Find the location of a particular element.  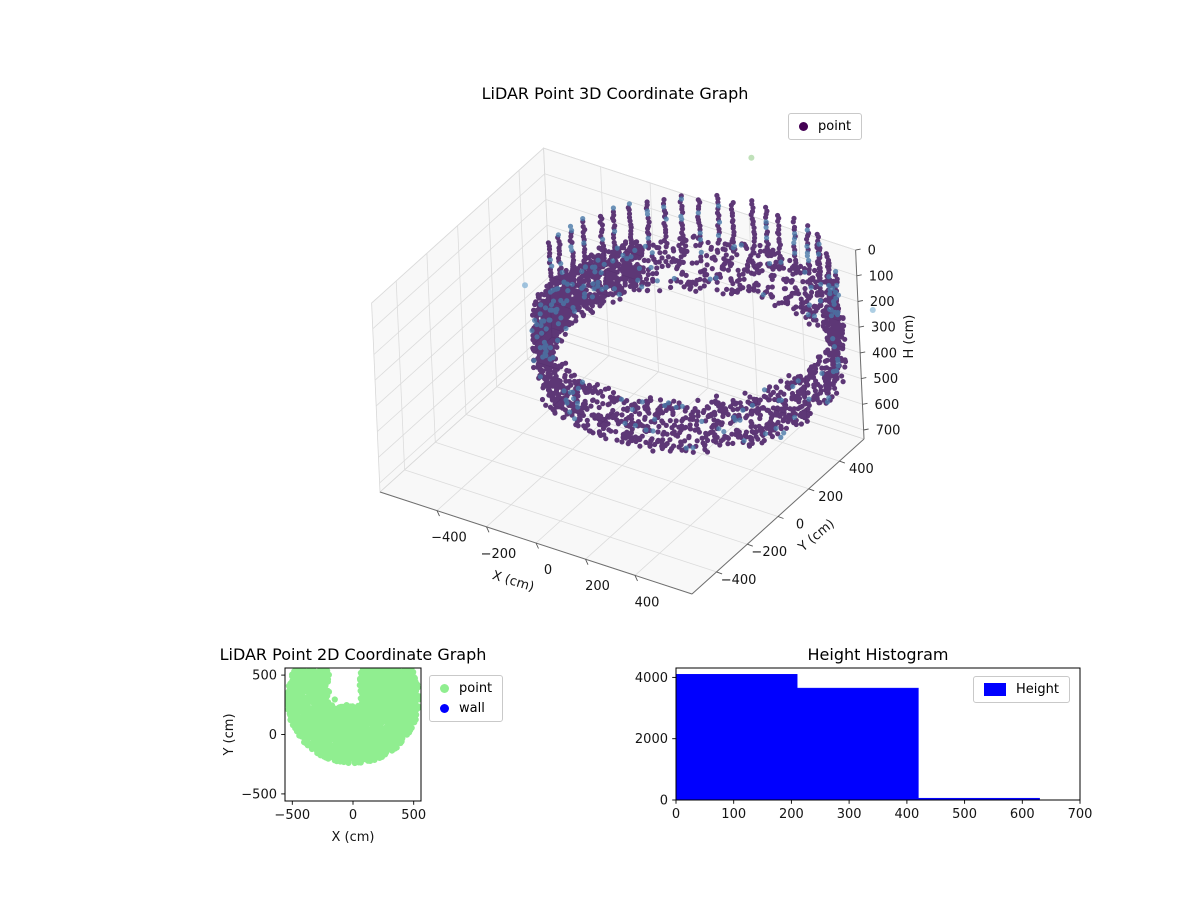

y-tick-label: 4000 is located at coordinates (651, 678).